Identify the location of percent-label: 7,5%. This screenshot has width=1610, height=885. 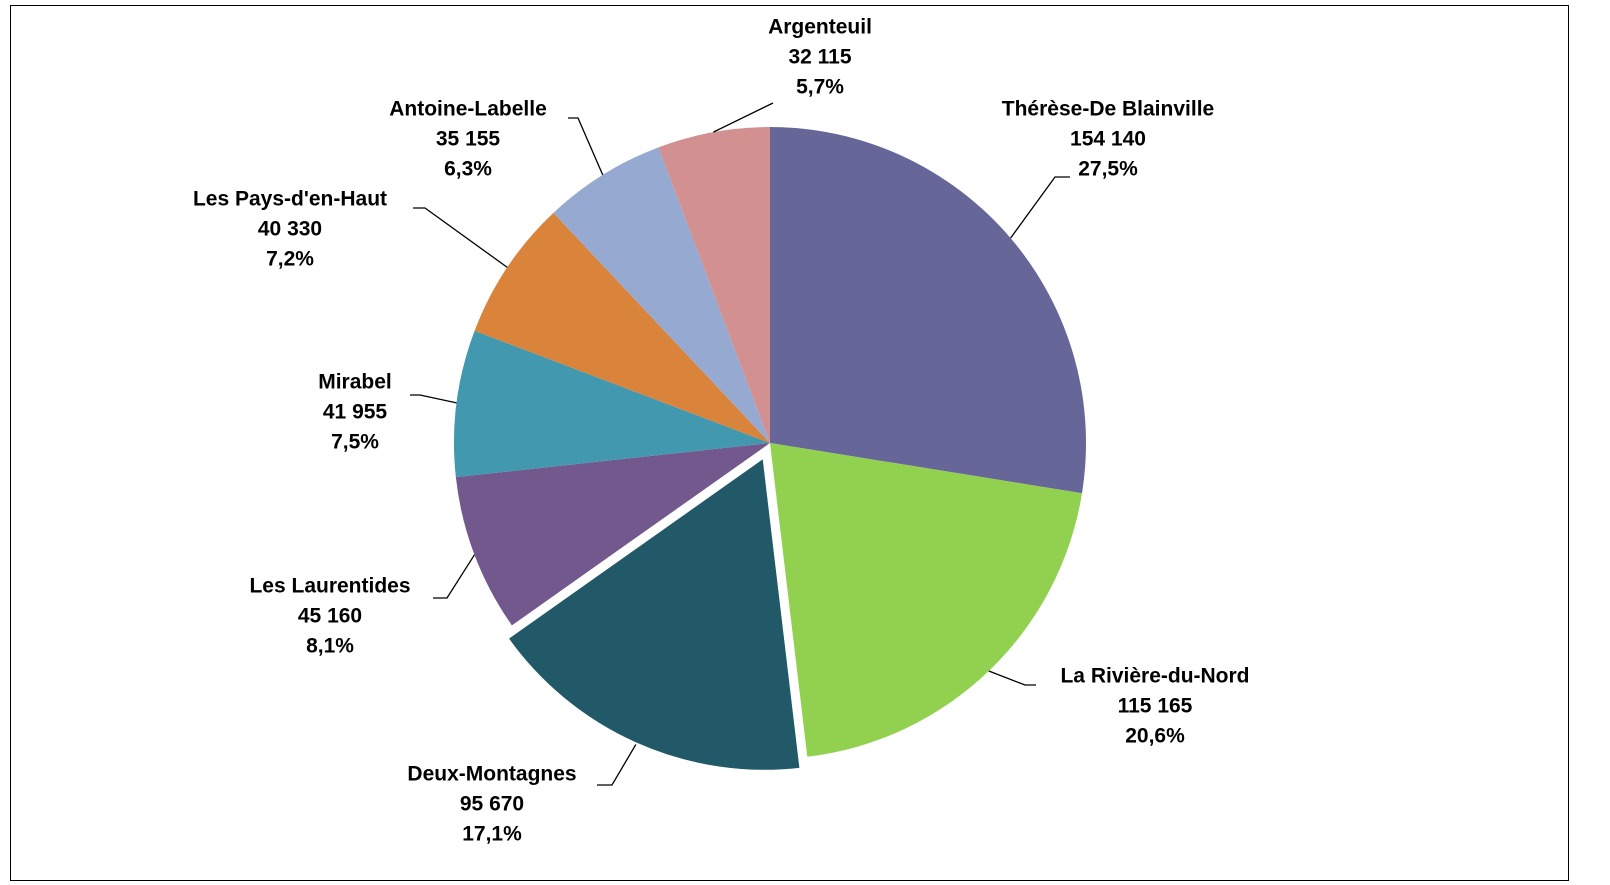
(355, 442).